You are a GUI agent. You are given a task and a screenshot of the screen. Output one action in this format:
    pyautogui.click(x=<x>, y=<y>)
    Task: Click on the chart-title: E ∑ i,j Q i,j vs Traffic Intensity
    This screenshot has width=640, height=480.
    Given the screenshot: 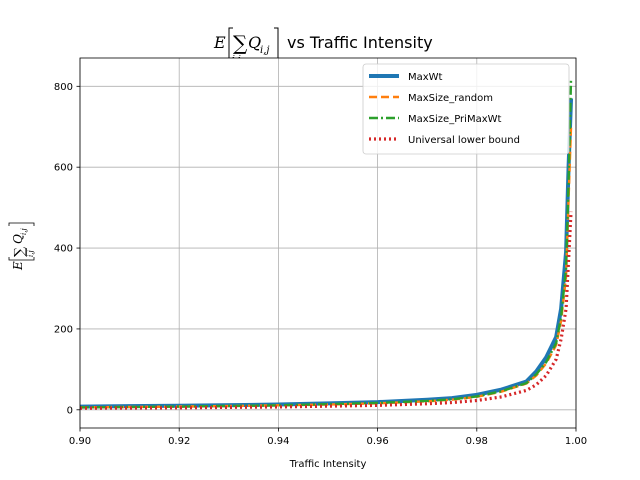 What is the action you would take?
    pyautogui.click(x=323, y=46)
    